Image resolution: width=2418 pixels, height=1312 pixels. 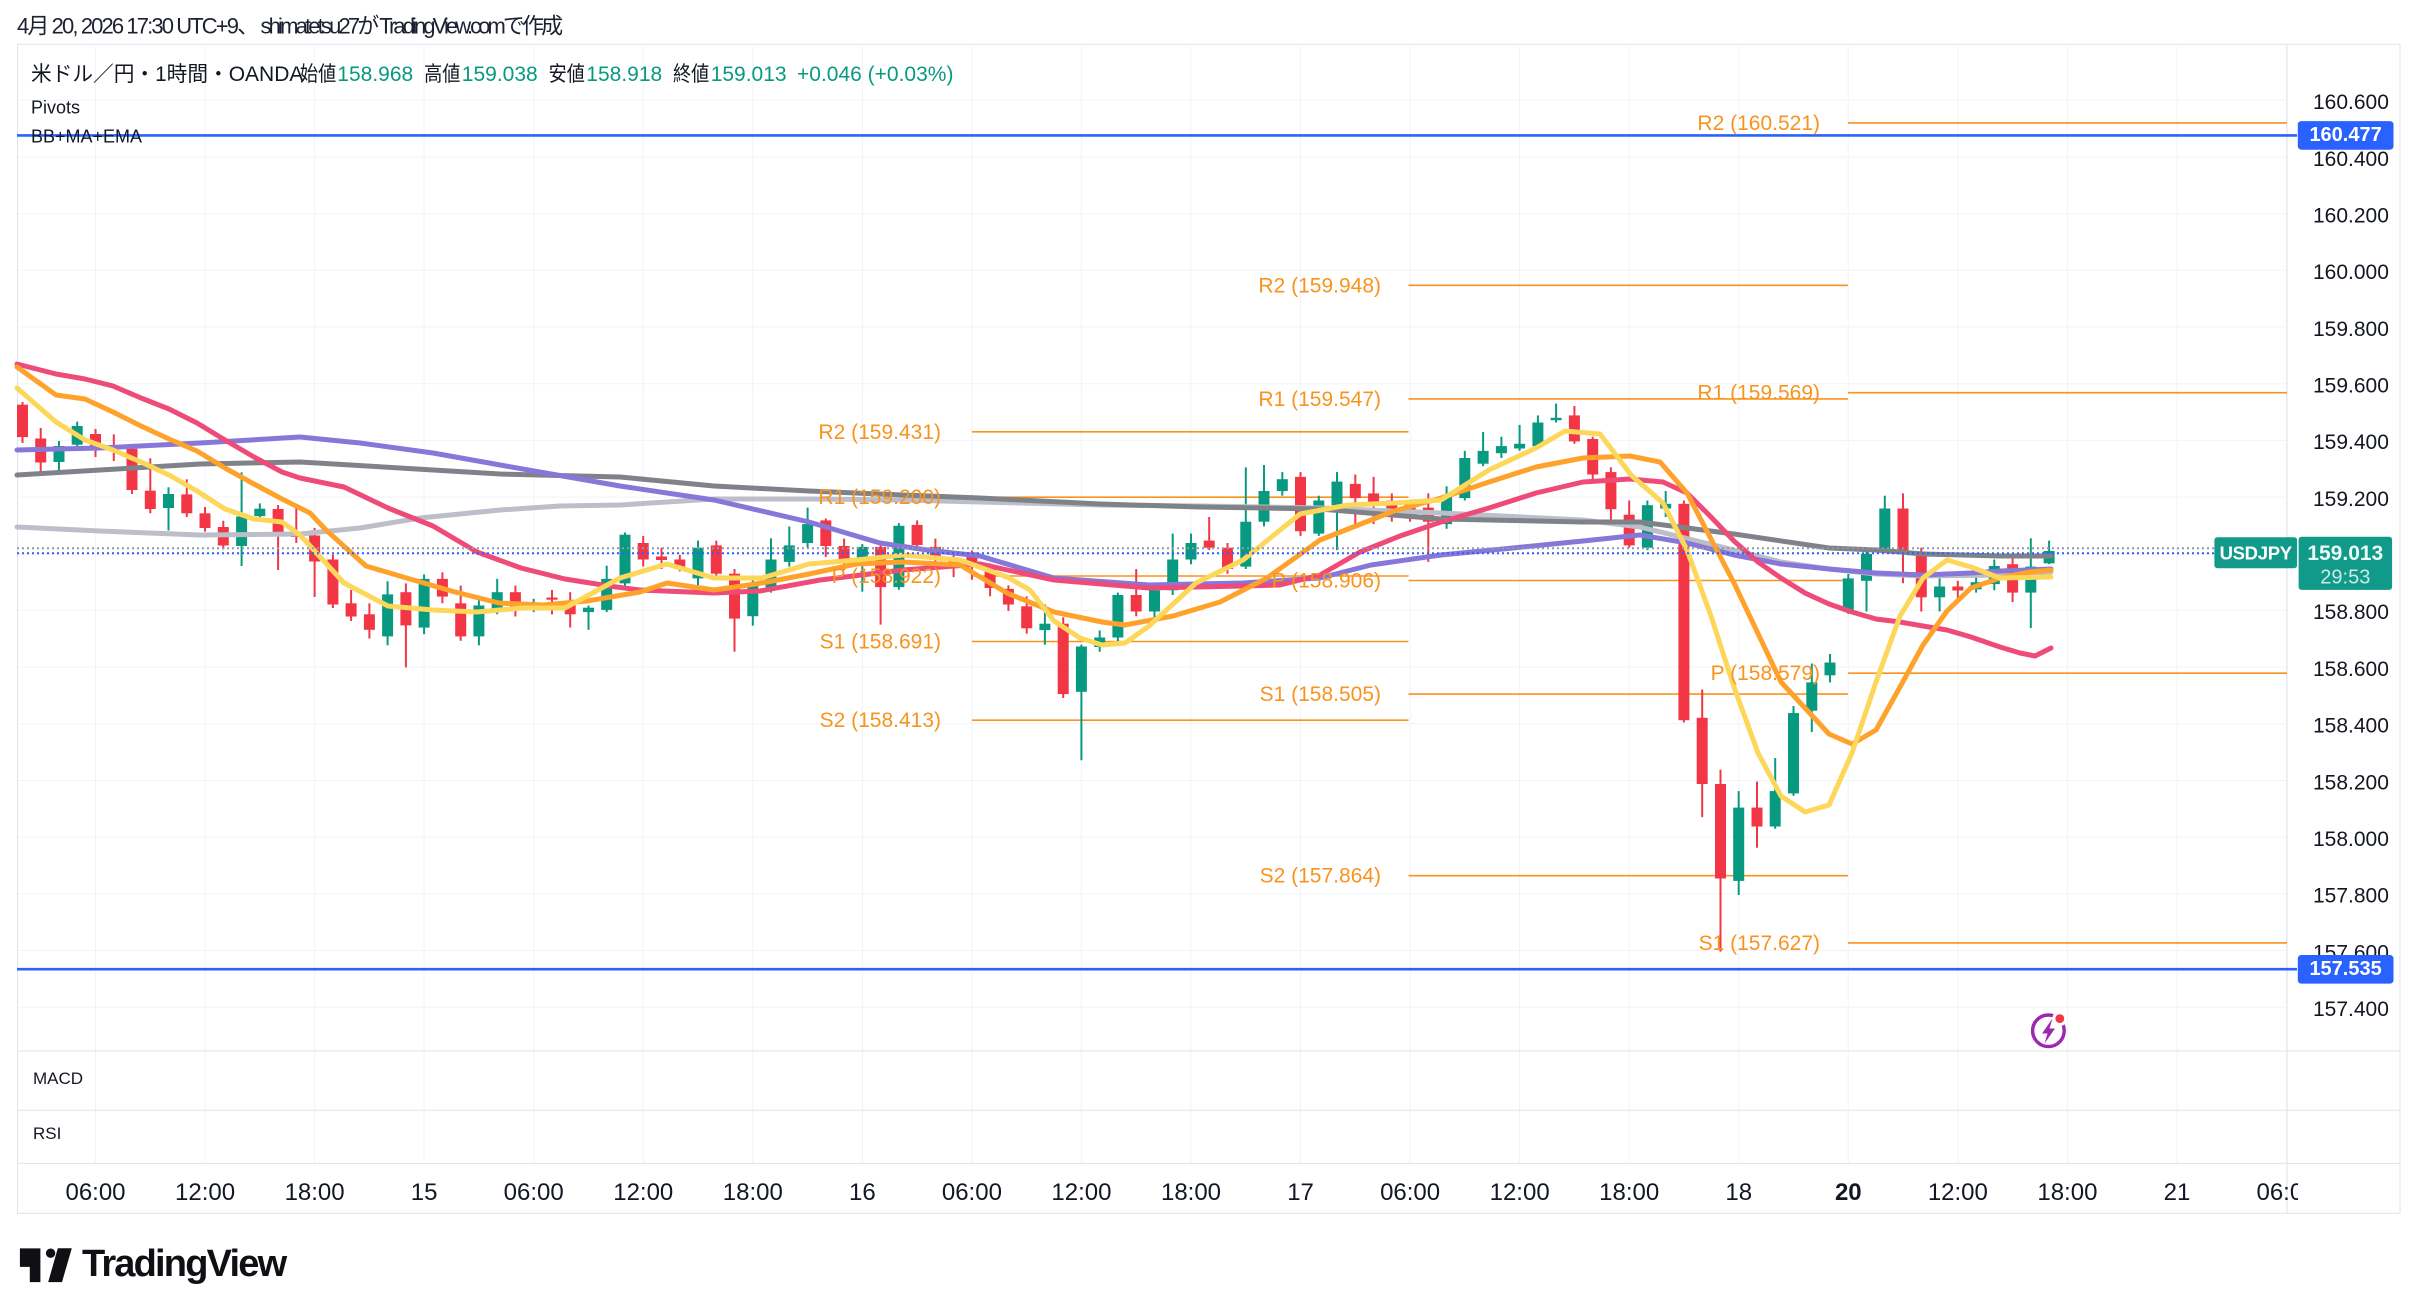 What do you see at coordinates (624, 74) in the screenshot?
I see `svg-text: 158.918` at bounding box center [624, 74].